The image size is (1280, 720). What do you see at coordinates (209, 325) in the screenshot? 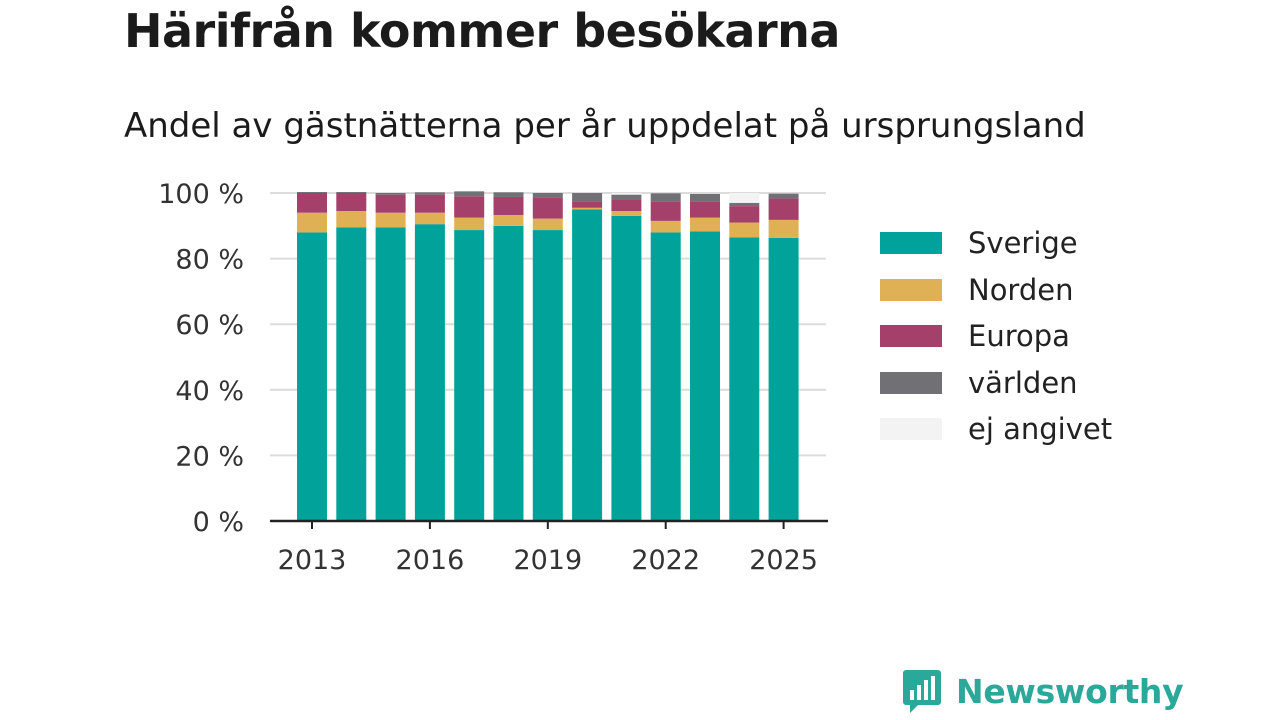
I see `y-tick-label: 60 %` at bounding box center [209, 325].